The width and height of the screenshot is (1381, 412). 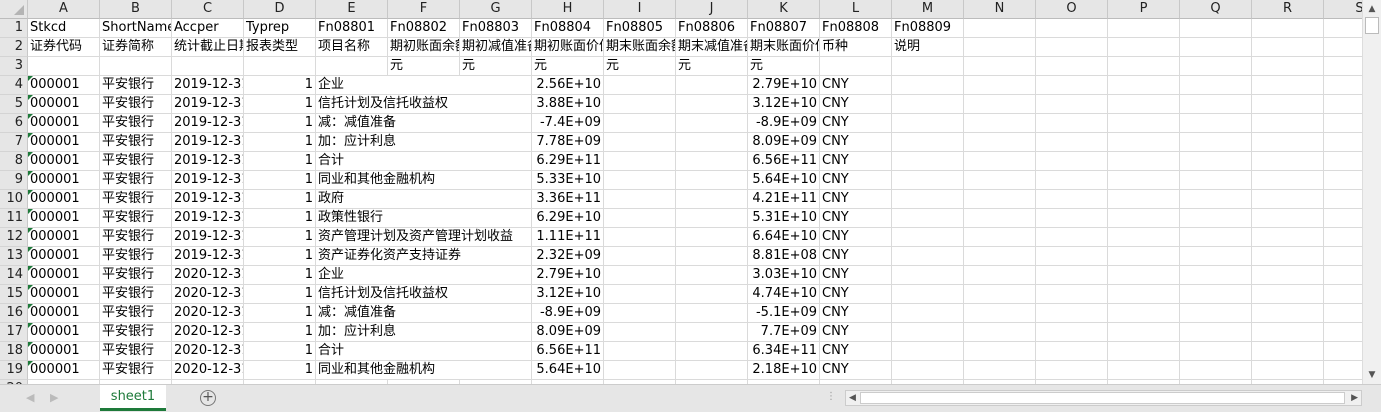 What do you see at coordinates (1000, 66) in the screenshot?
I see `cell-N3` at bounding box center [1000, 66].